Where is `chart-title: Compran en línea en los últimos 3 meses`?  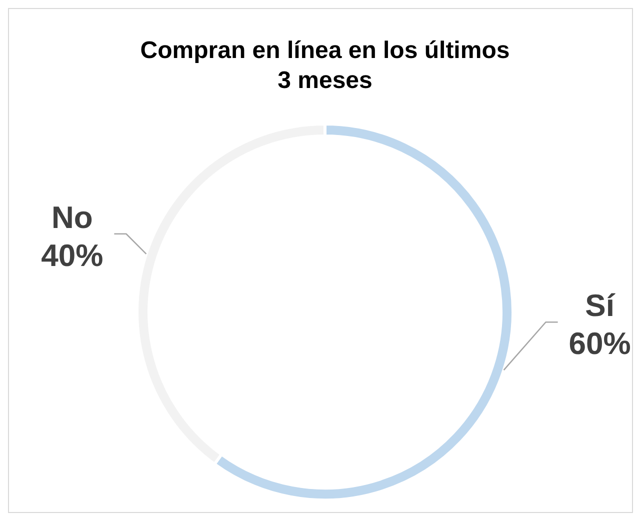 chart-title: Compran en línea en los últimos 3 meses is located at coordinates (325, 65).